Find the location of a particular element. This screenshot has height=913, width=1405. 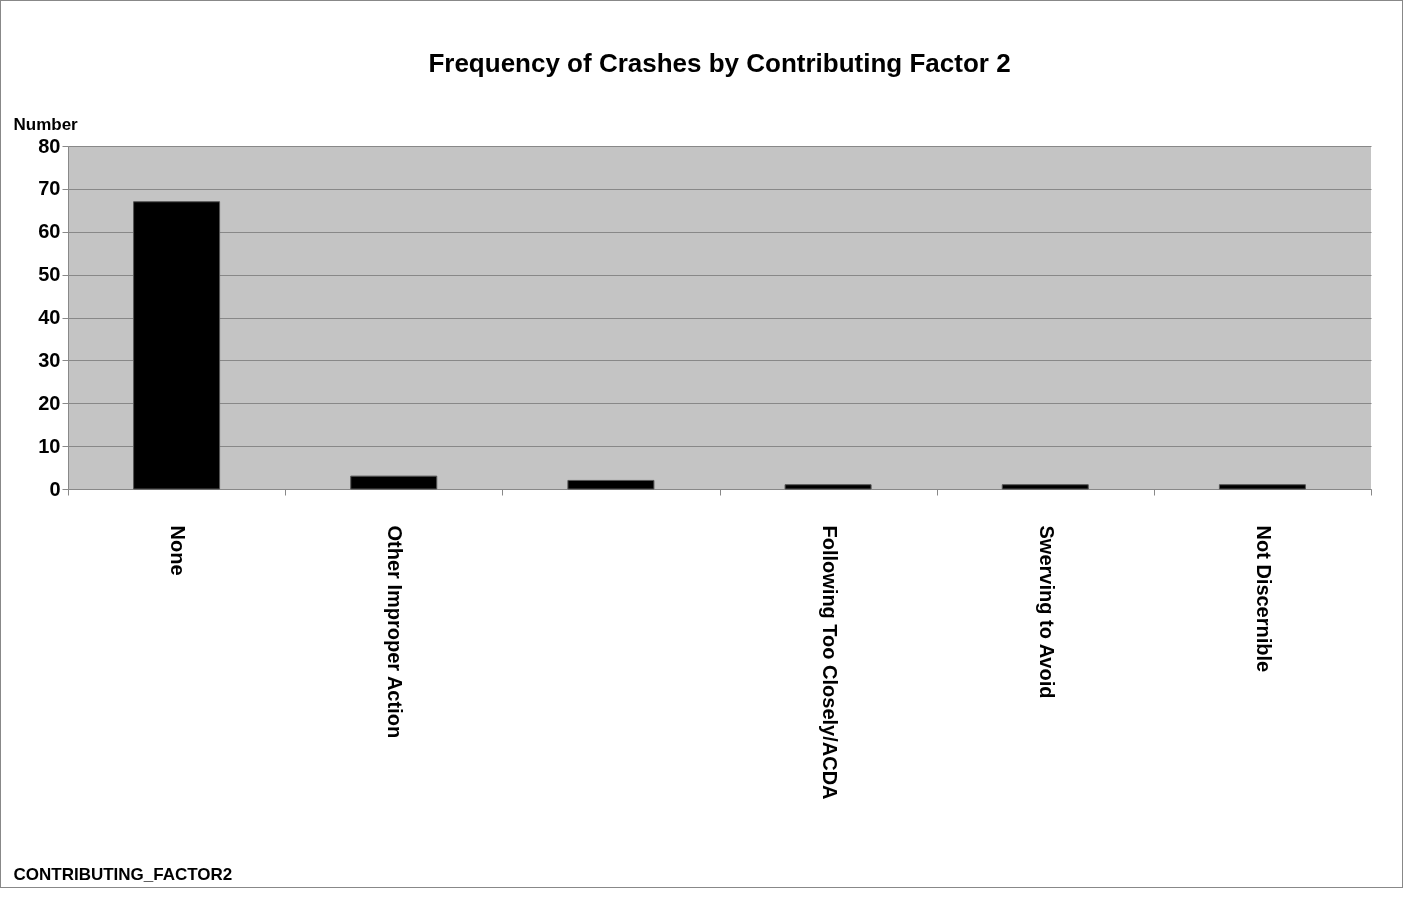

x-axis-title: CONTRIBUTING_FACTOR2 is located at coordinates (123, 874).